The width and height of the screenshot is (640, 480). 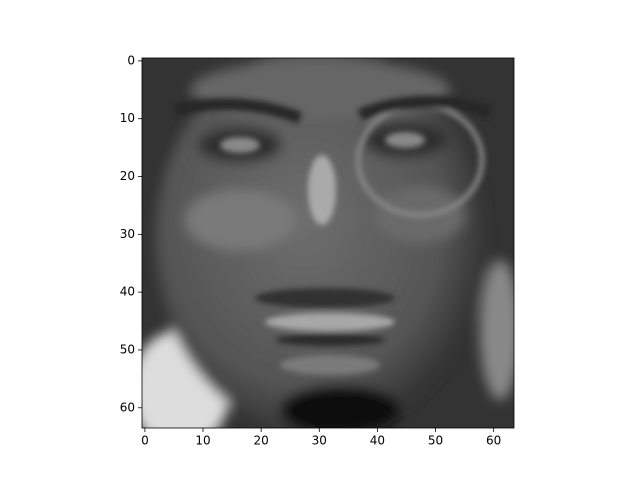 I want to click on y-tick-label: 0, so click(x=131, y=60).